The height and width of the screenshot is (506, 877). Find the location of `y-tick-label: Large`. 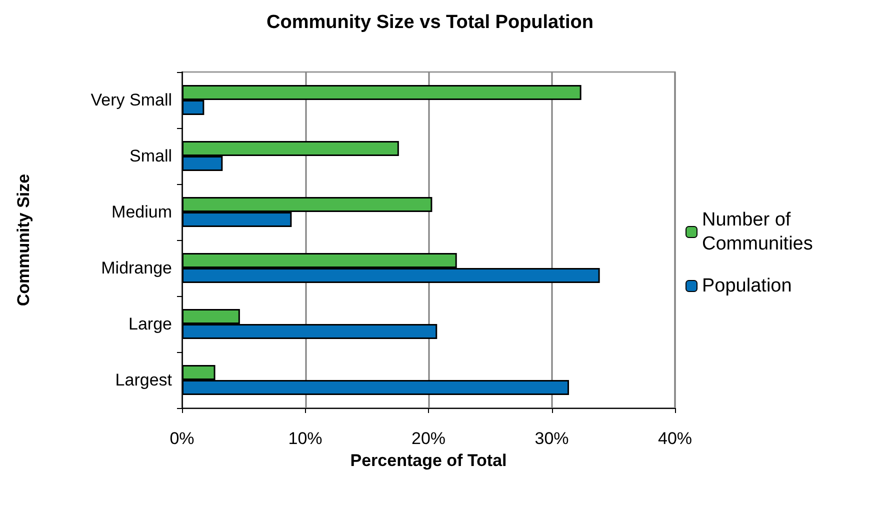

y-tick-label: Large is located at coordinates (150, 324).